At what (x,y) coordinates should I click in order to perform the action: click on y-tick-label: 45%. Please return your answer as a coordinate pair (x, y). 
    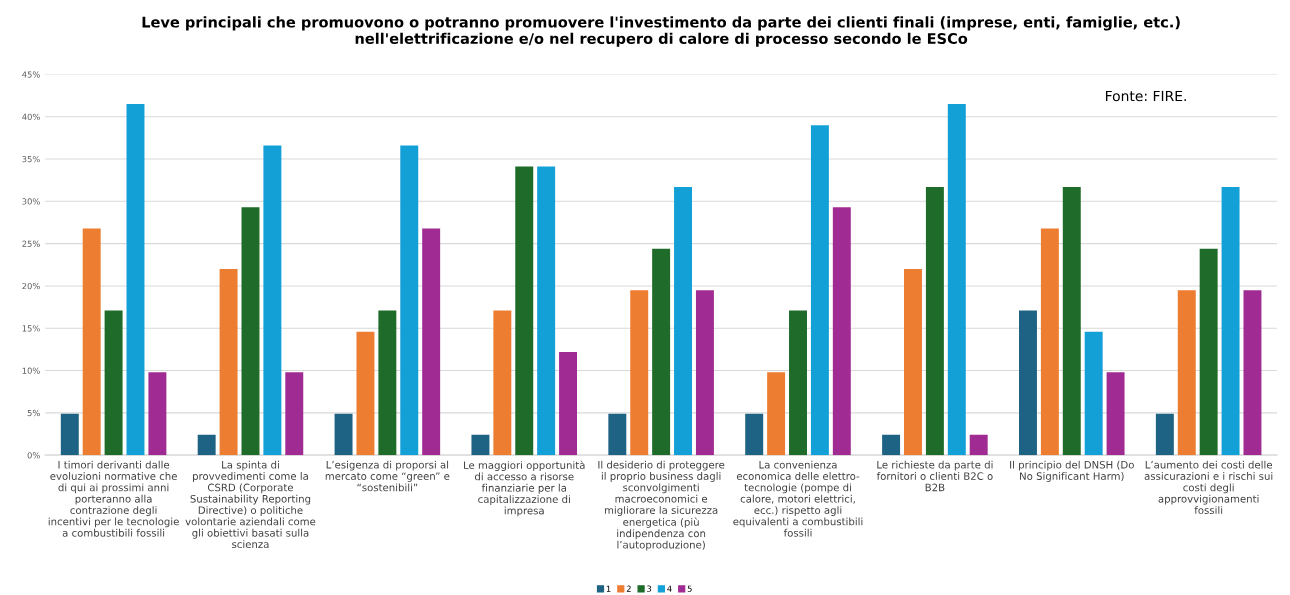
    Looking at the image, I should click on (31, 74).